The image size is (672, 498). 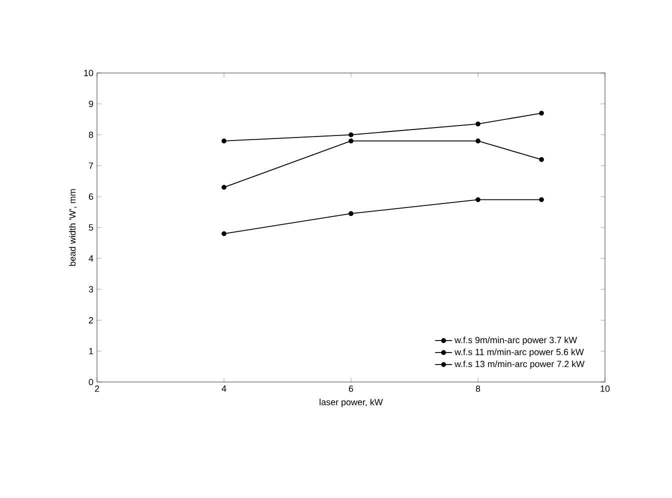 I want to click on x-tick-label: 4, so click(x=224, y=389).